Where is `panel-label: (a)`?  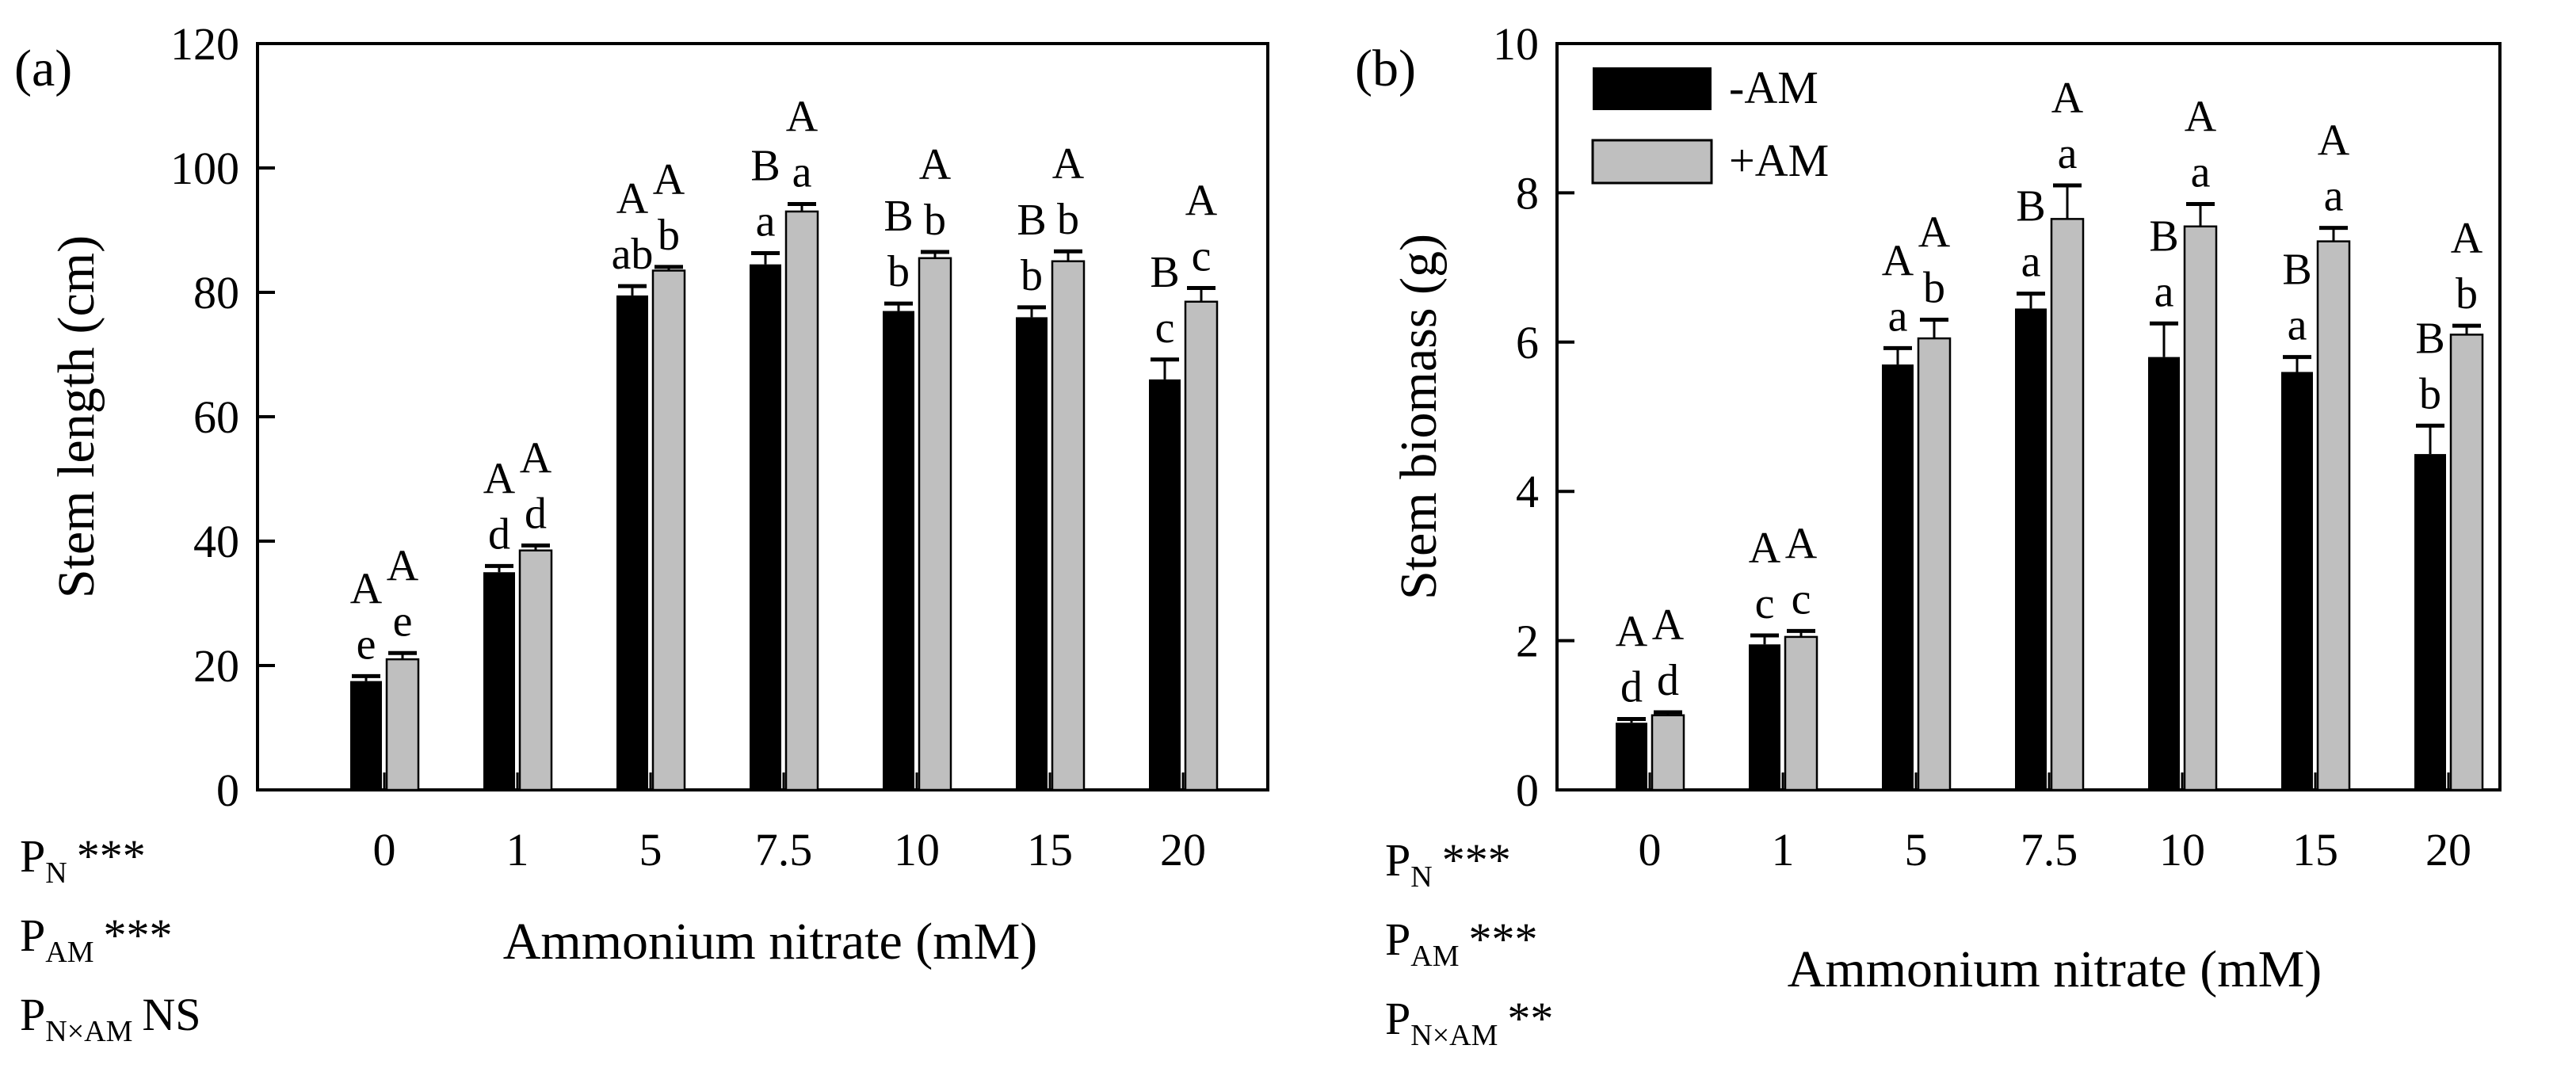 panel-label: (a) is located at coordinates (43, 68).